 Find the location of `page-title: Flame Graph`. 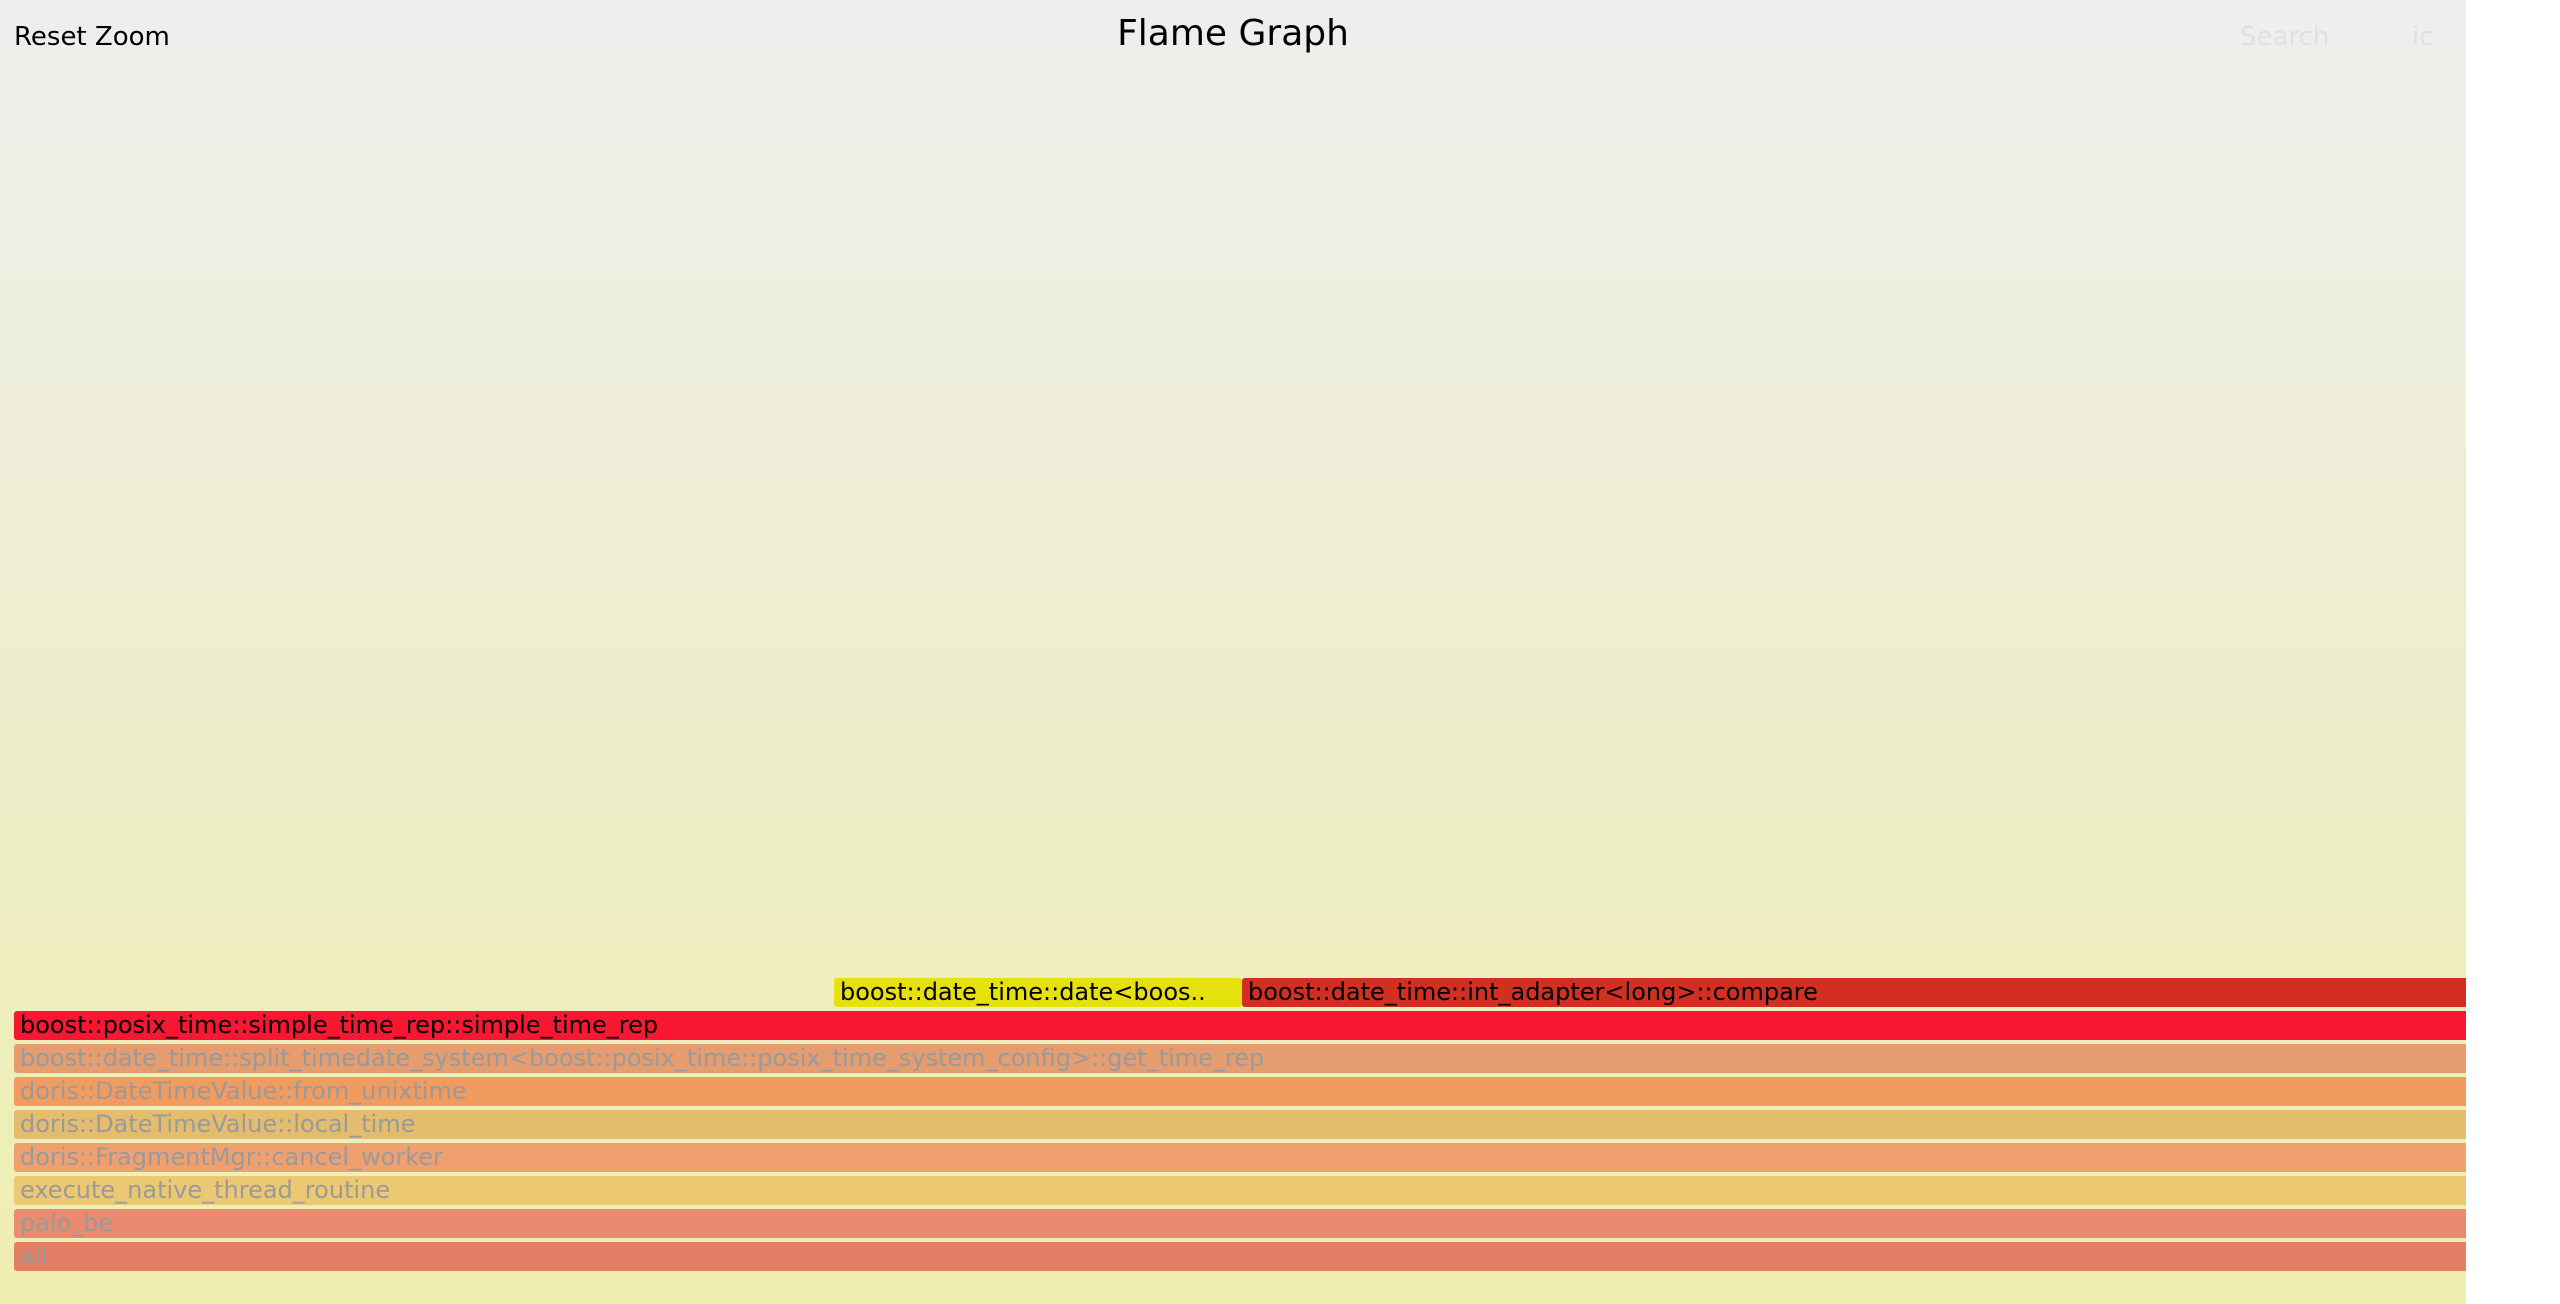

page-title: Flame Graph is located at coordinates (1233, 33).